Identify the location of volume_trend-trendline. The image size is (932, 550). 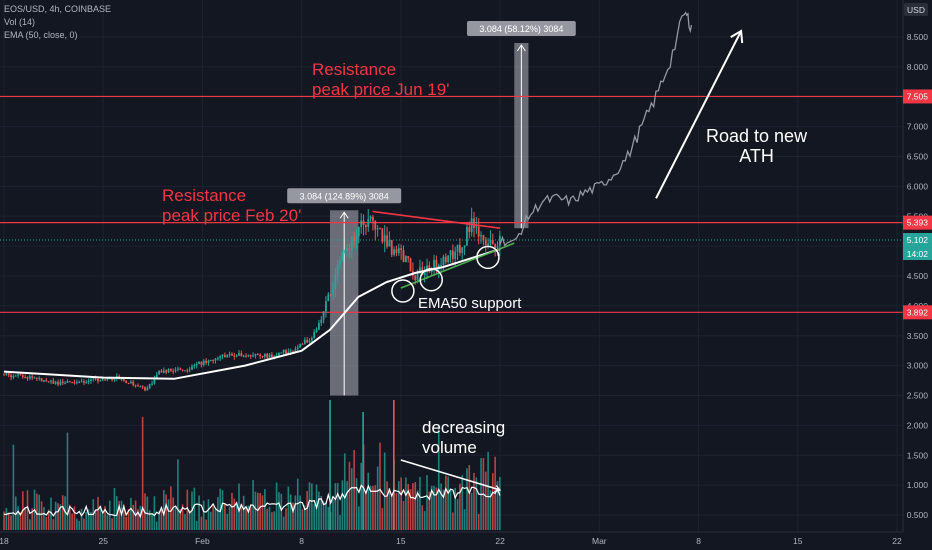
(450, 475).